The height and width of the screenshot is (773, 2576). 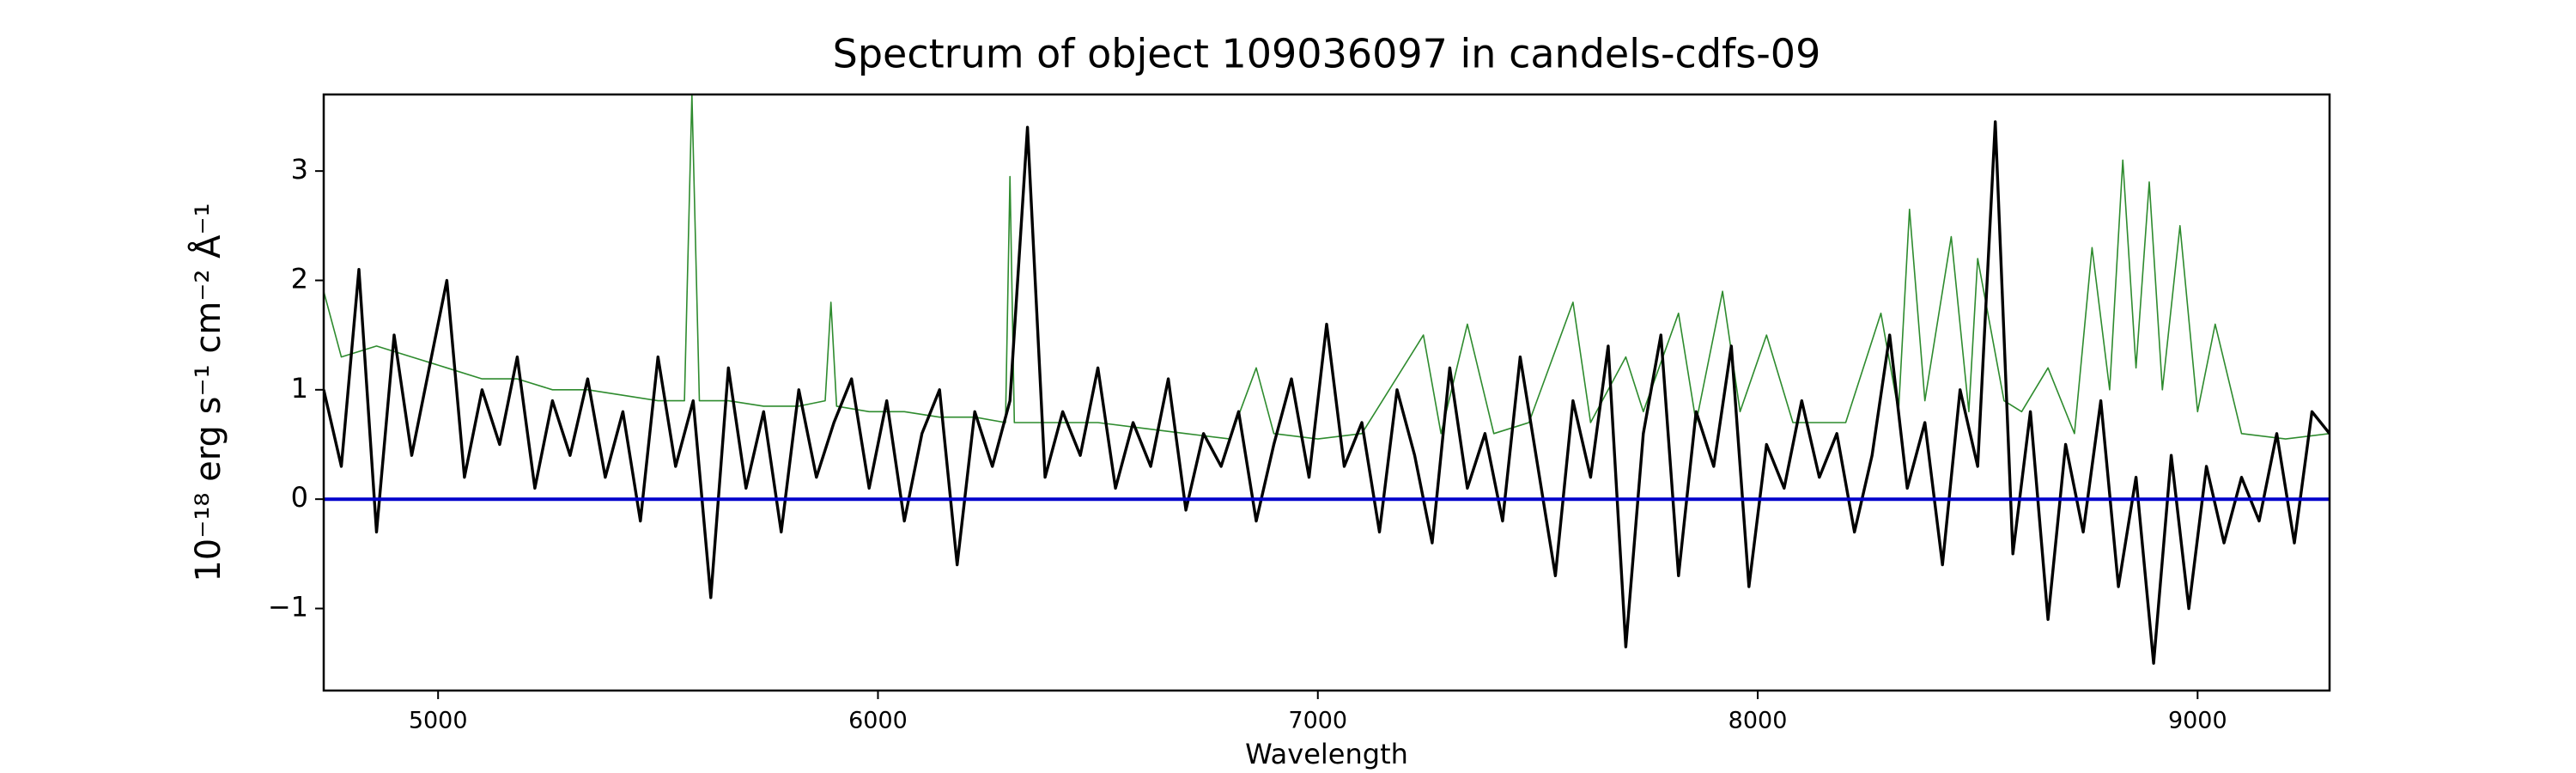 I want to click on x-tick-label: 6000, so click(x=878, y=721).